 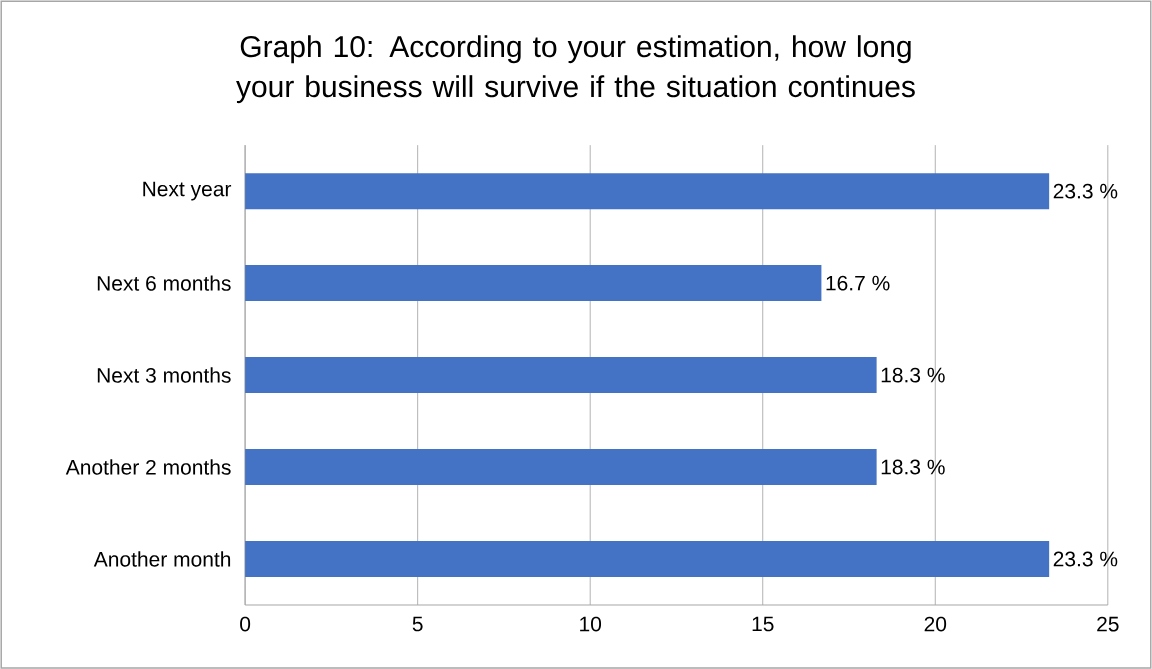 What do you see at coordinates (187, 191) in the screenshot?
I see `y-tick-label: Next year` at bounding box center [187, 191].